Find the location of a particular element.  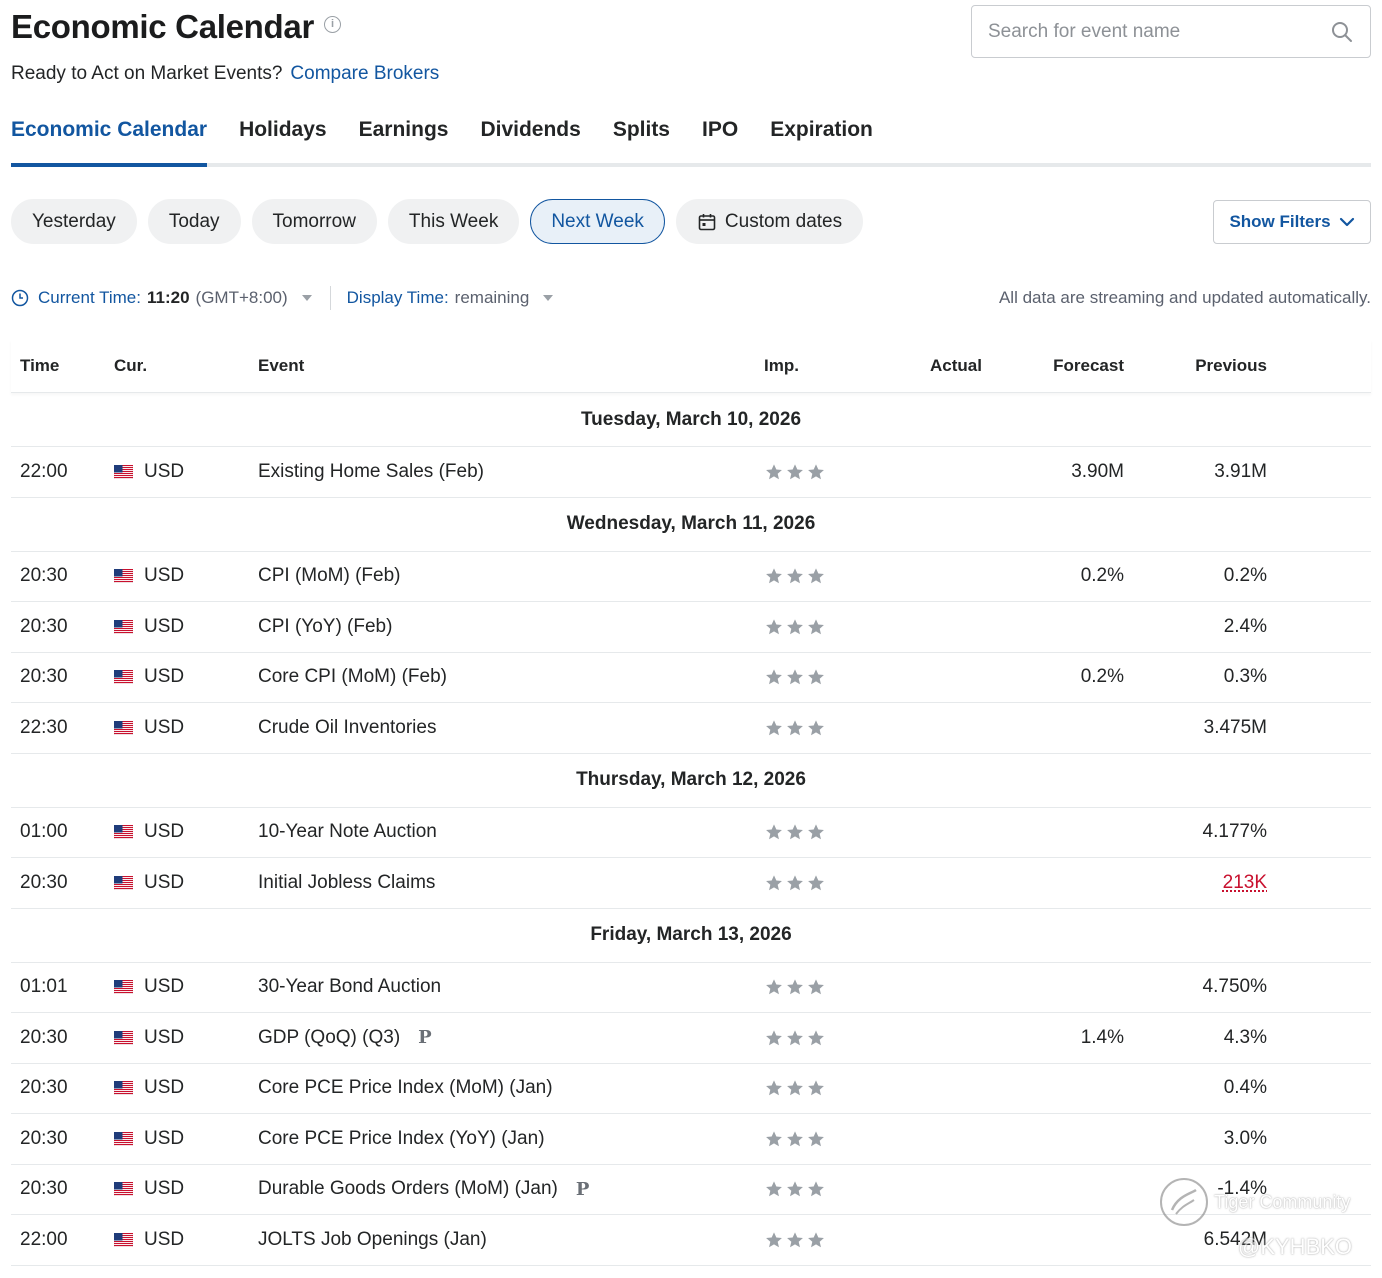

event-name-link: Existing Home Sales (Feb) is located at coordinates (371, 471).